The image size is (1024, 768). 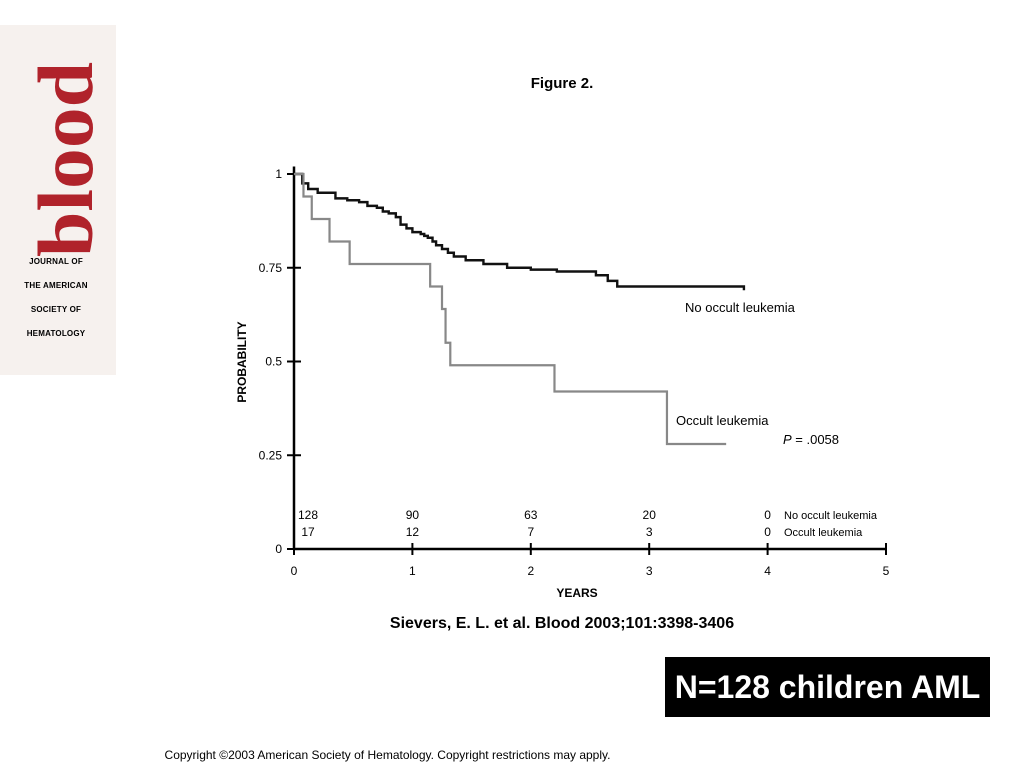 What do you see at coordinates (278, 174) in the screenshot?
I see `y-tick-label: 1` at bounding box center [278, 174].